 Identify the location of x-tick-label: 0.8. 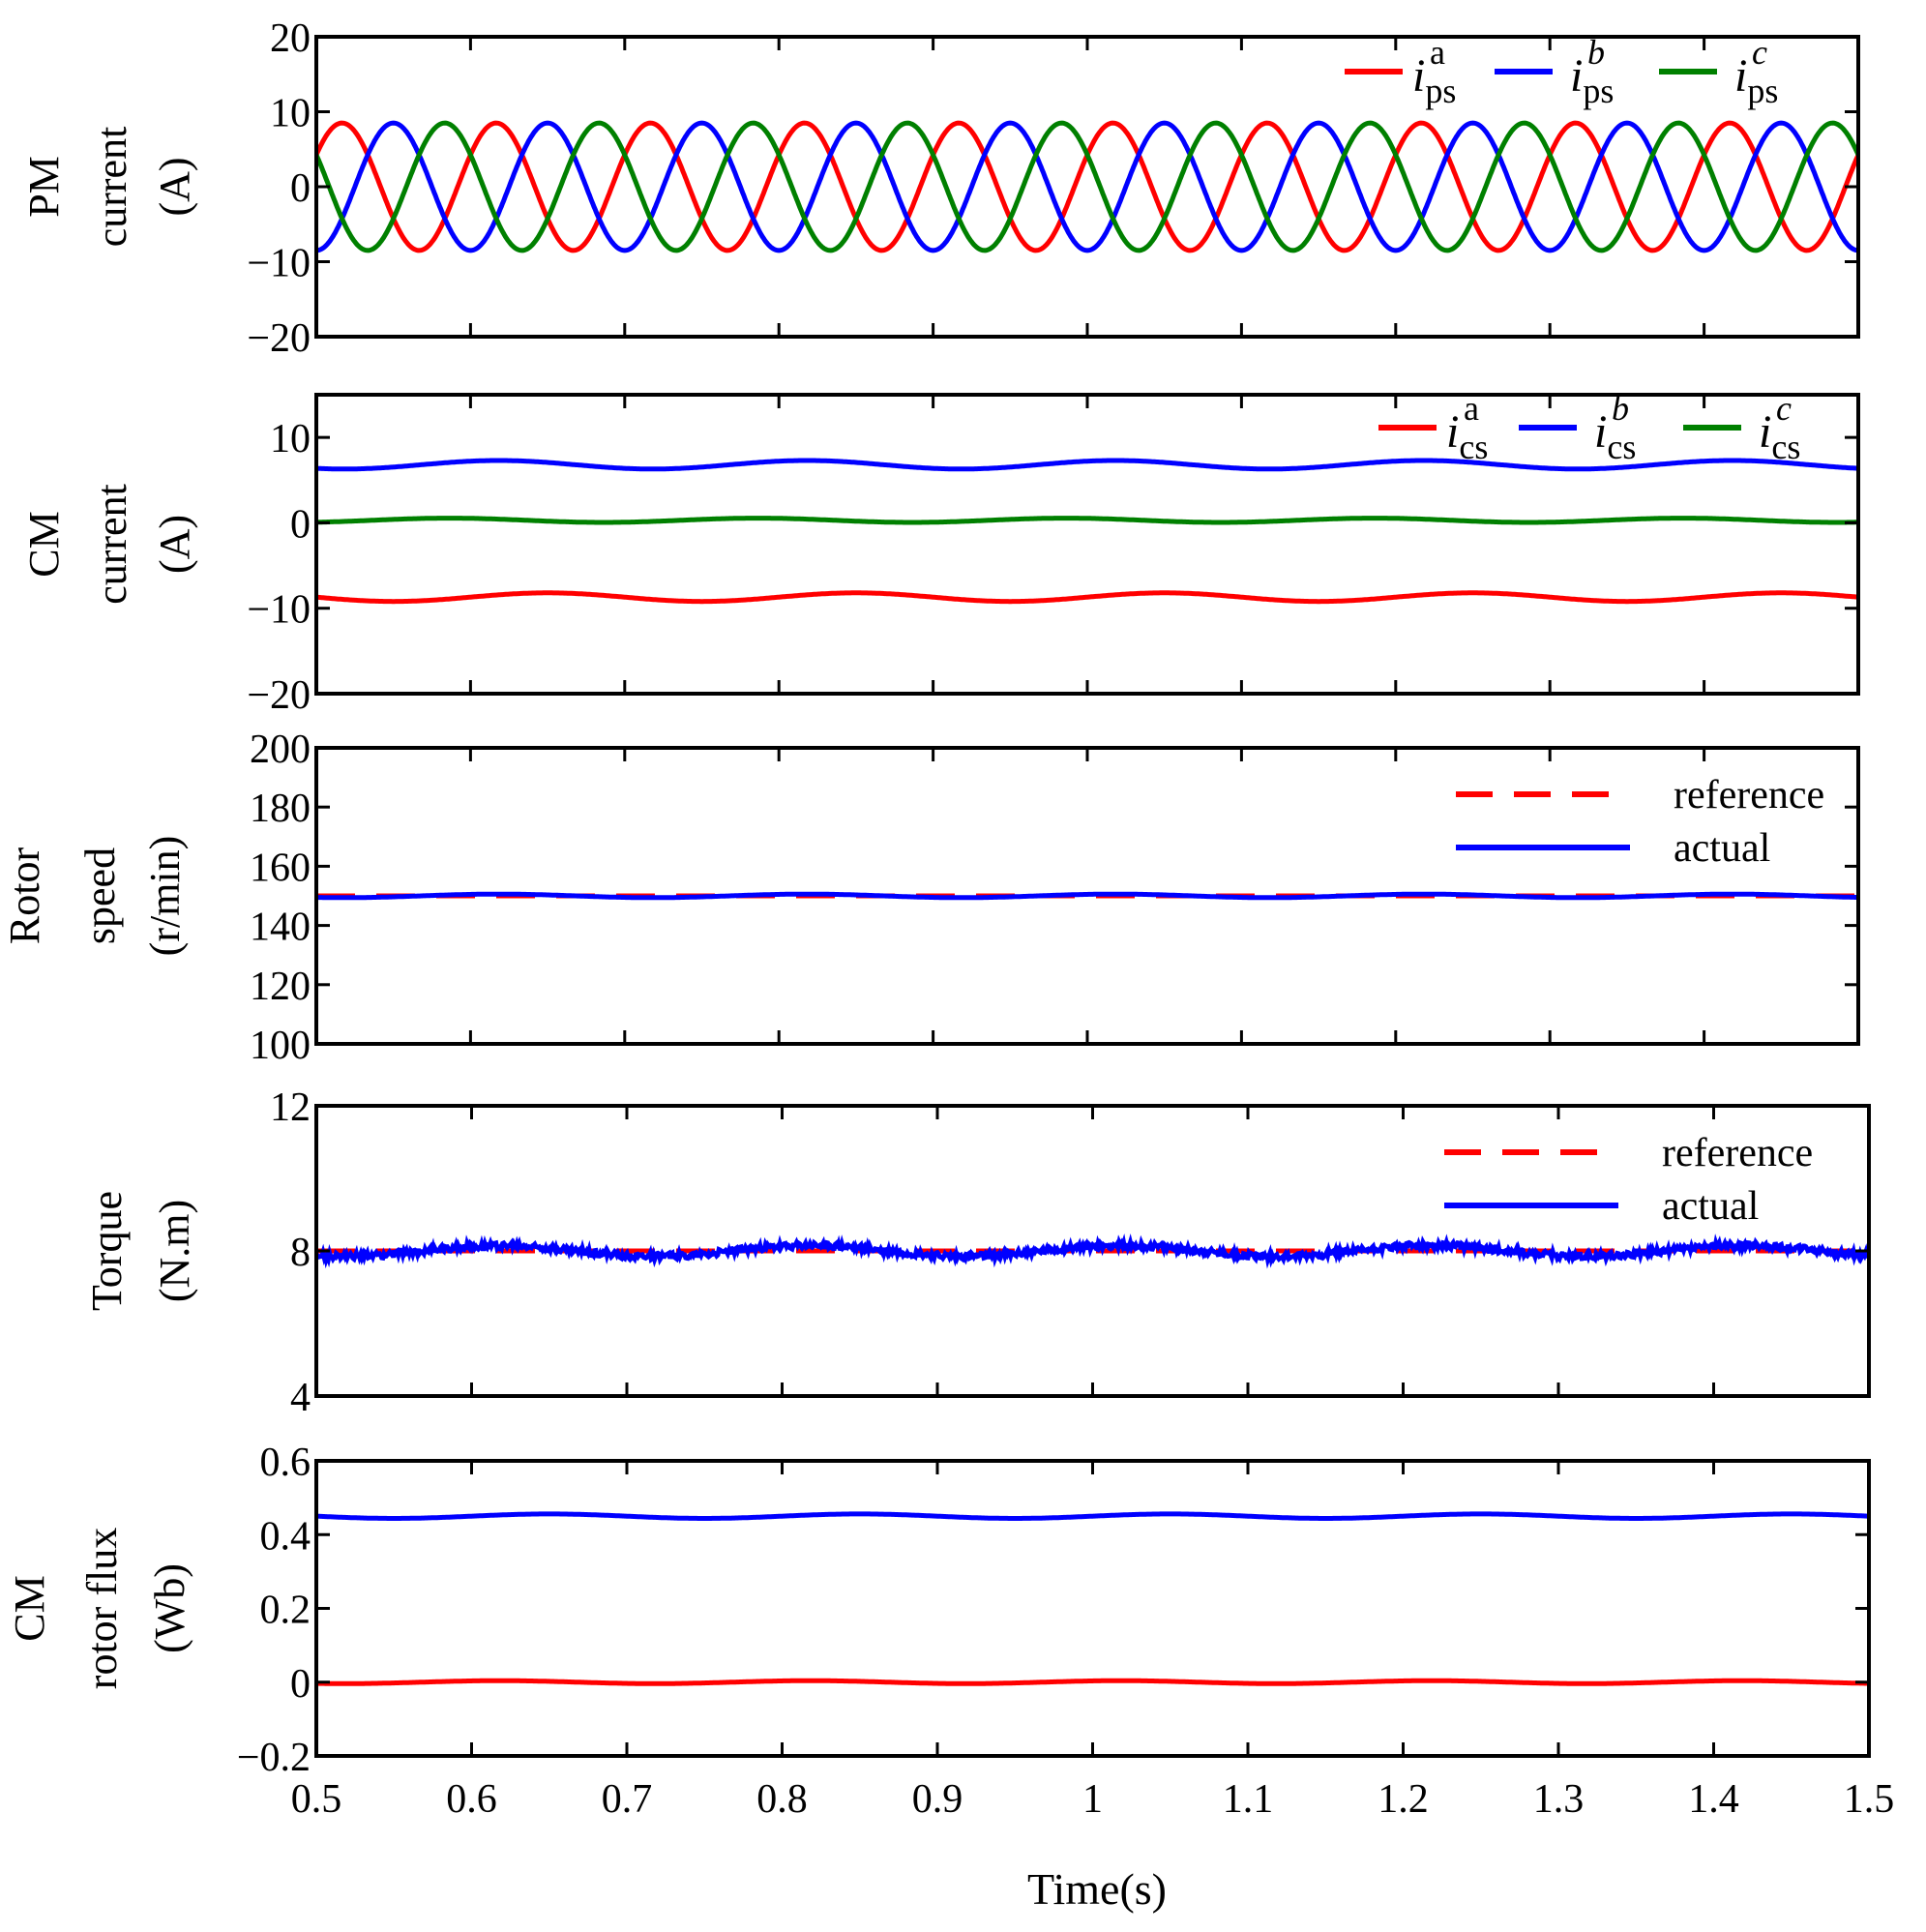
(782, 1799).